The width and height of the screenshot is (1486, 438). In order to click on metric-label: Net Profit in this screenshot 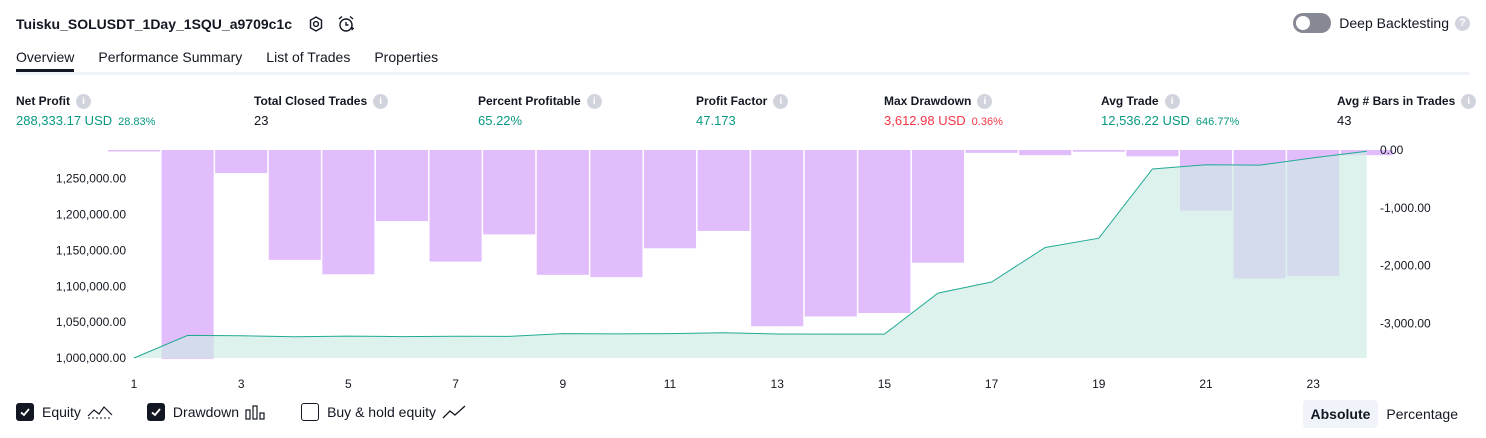, I will do `click(43, 101)`.